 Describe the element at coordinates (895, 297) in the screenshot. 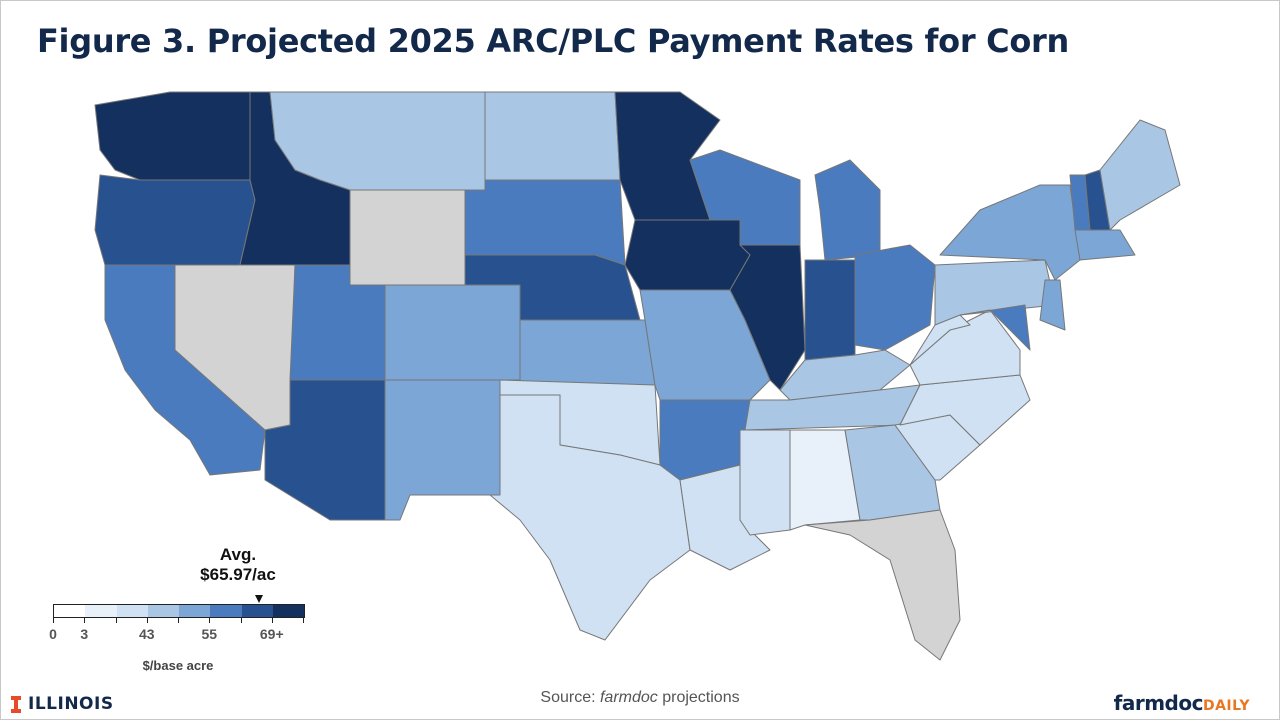

I see `region-ohio` at that location.